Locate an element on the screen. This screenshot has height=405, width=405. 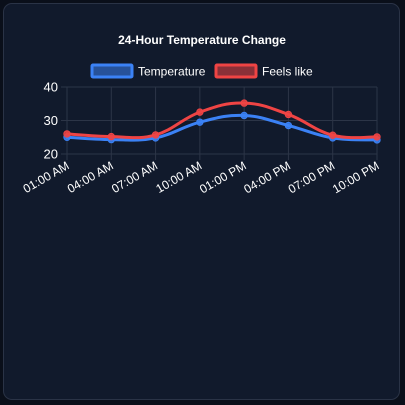
chart-title: 24-Hour Temperature Change is located at coordinates (202, 40).